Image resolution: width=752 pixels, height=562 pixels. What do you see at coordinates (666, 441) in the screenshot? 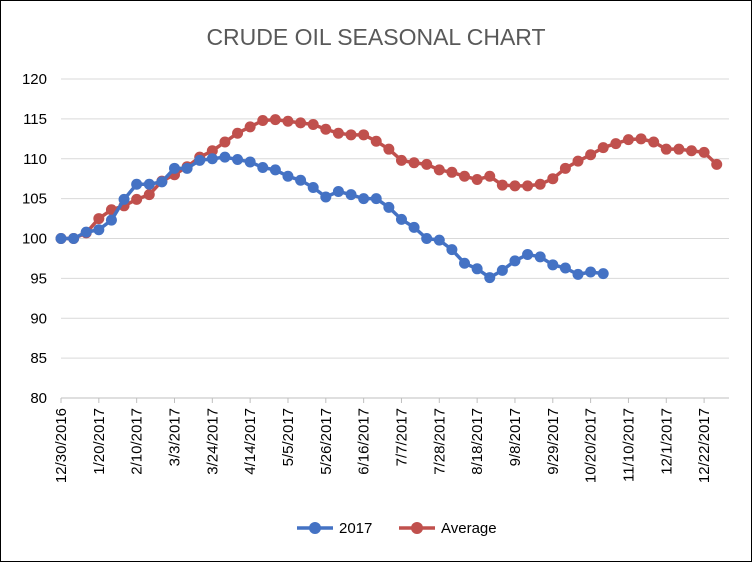
I see `x-tick-label: 12/1/2017` at bounding box center [666, 441].